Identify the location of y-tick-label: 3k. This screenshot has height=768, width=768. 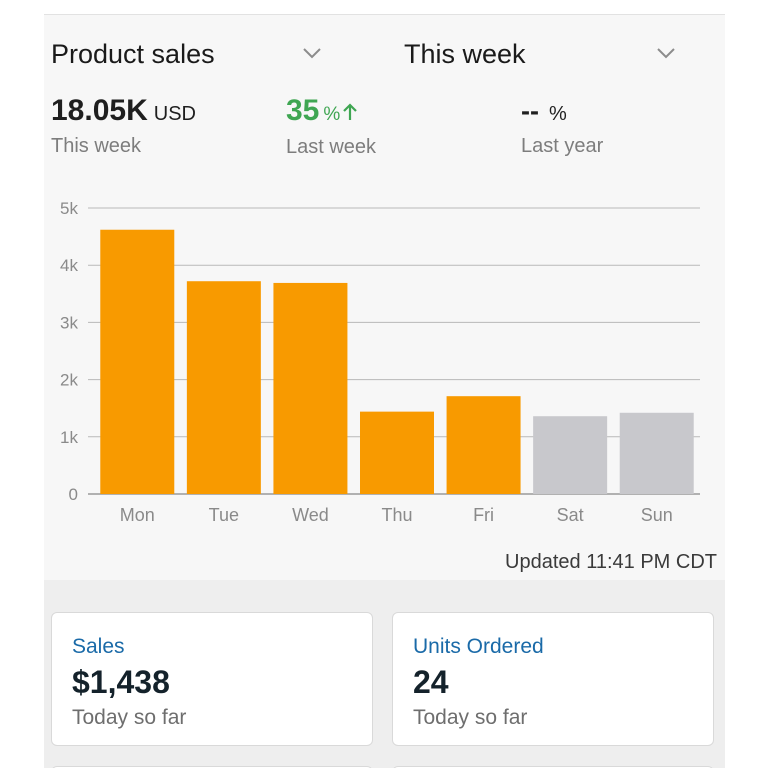
(69, 322).